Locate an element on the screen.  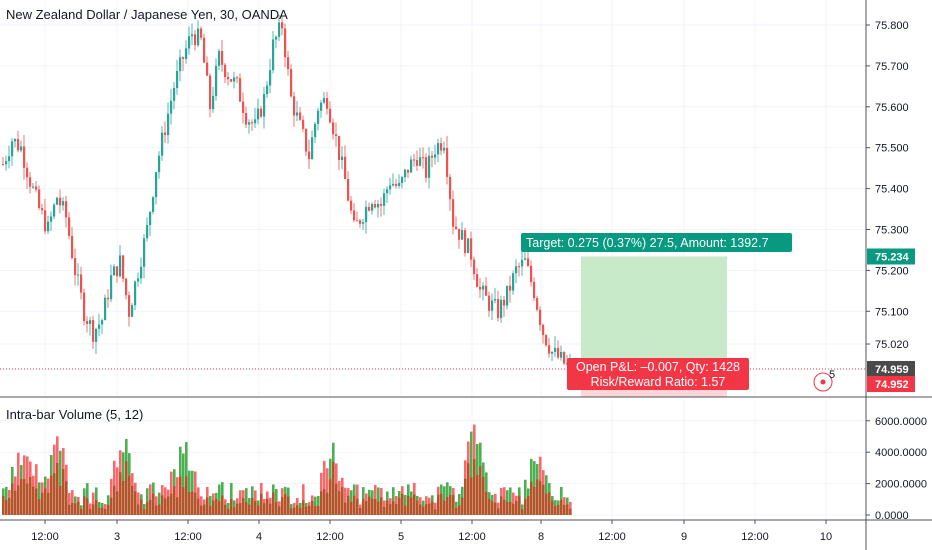
volume-series is located at coordinates (287, 469).